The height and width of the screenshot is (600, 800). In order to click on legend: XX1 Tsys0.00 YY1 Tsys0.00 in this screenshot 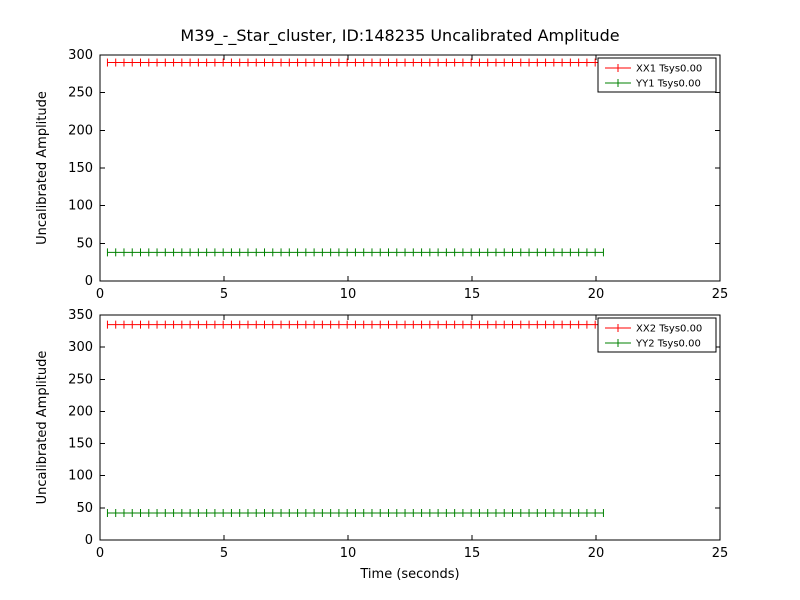, I will do `click(657, 75)`.